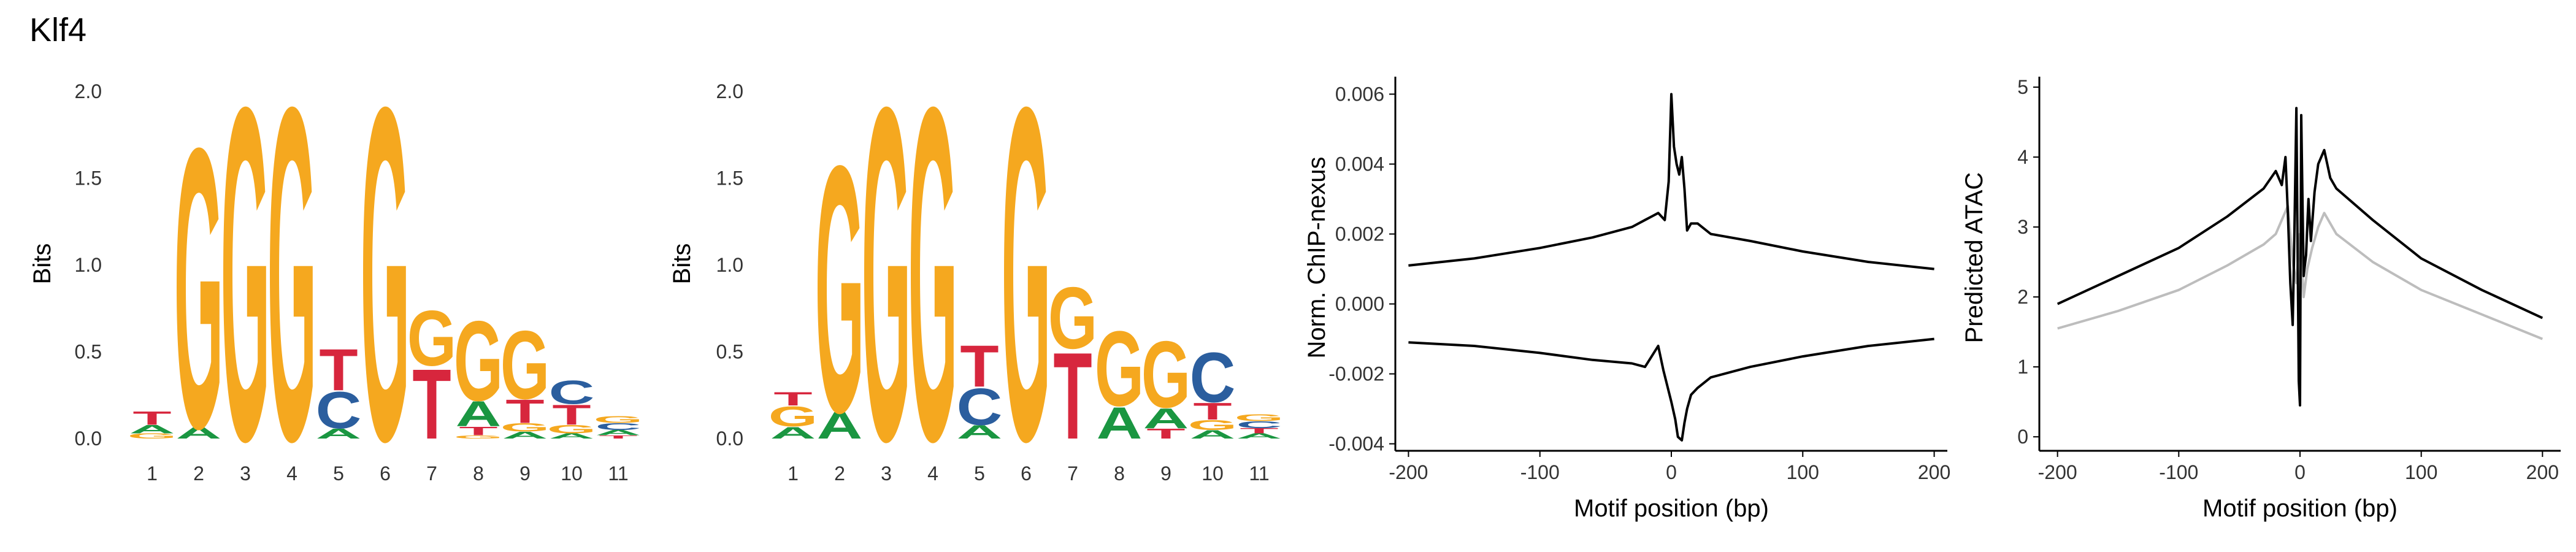 The width and height of the screenshot is (2576, 552). Describe the element at coordinates (1540, 472) in the screenshot. I see `nexus-xtick-label-1: -100` at that location.